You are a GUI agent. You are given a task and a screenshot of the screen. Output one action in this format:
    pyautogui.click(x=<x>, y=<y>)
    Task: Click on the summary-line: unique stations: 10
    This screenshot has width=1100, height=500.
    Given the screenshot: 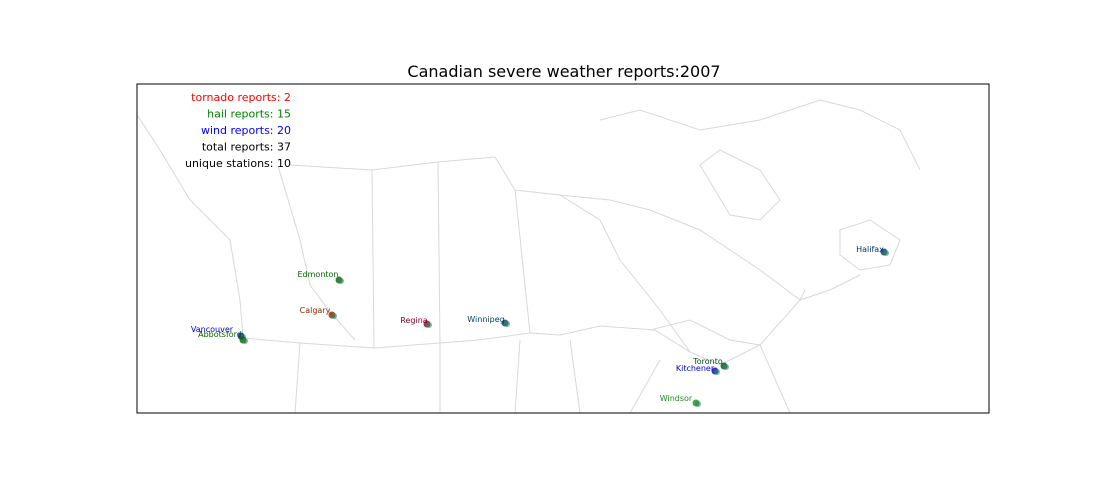 What is the action you would take?
    pyautogui.click(x=238, y=163)
    